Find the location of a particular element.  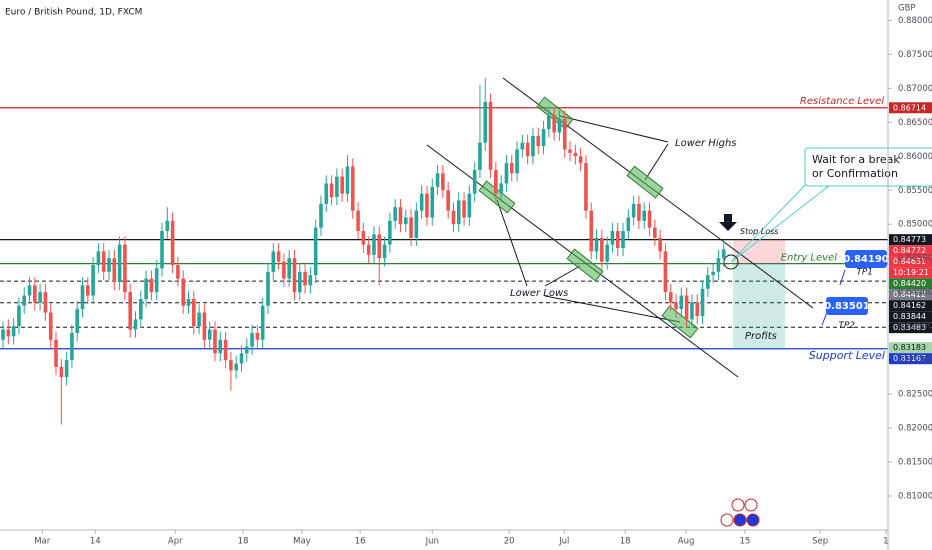

x-tick-label: Mar is located at coordinates (42, 542).